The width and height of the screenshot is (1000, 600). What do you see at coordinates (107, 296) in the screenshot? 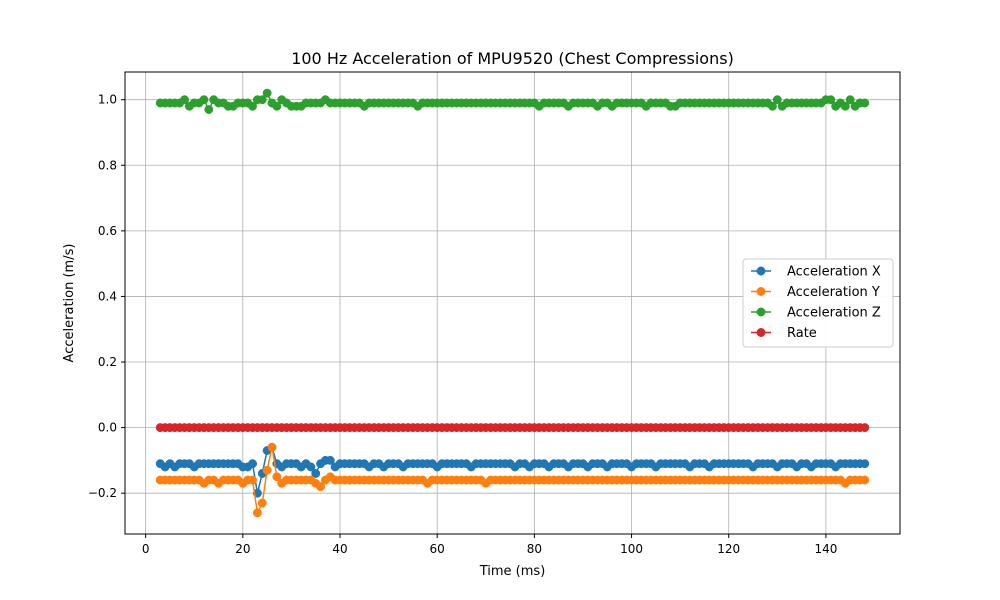
I see `y-tick-label: 0.4` at bounding box center [107, 296].